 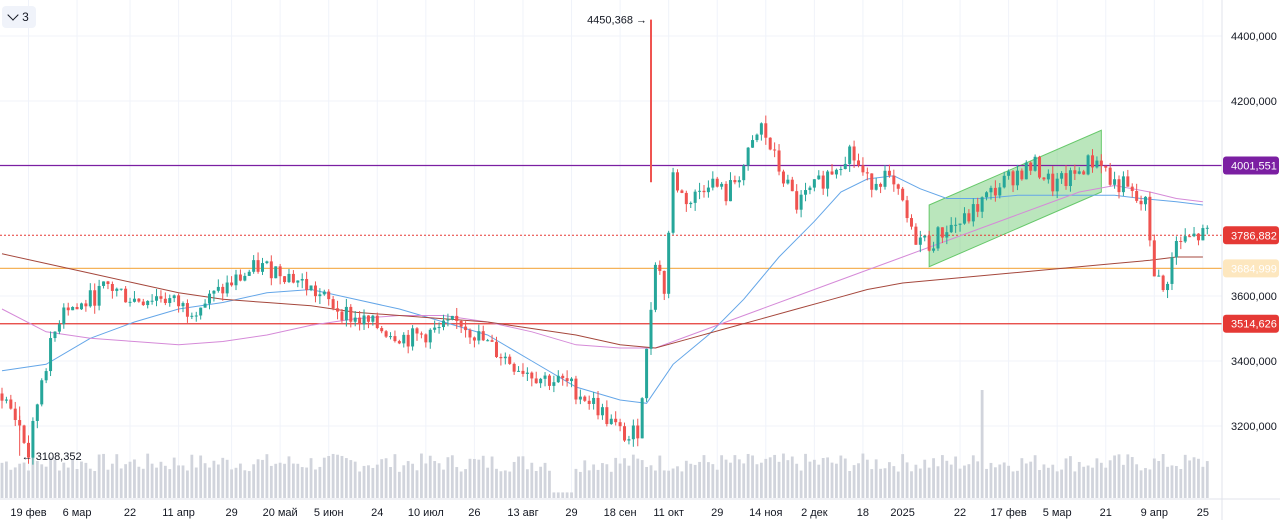 What do you see at coordinates (1251, 244) in the screenshot?
I see `price-labels: 4001,551 3786,882 3684,999 3514,626` at bounding box center [1251, 244].